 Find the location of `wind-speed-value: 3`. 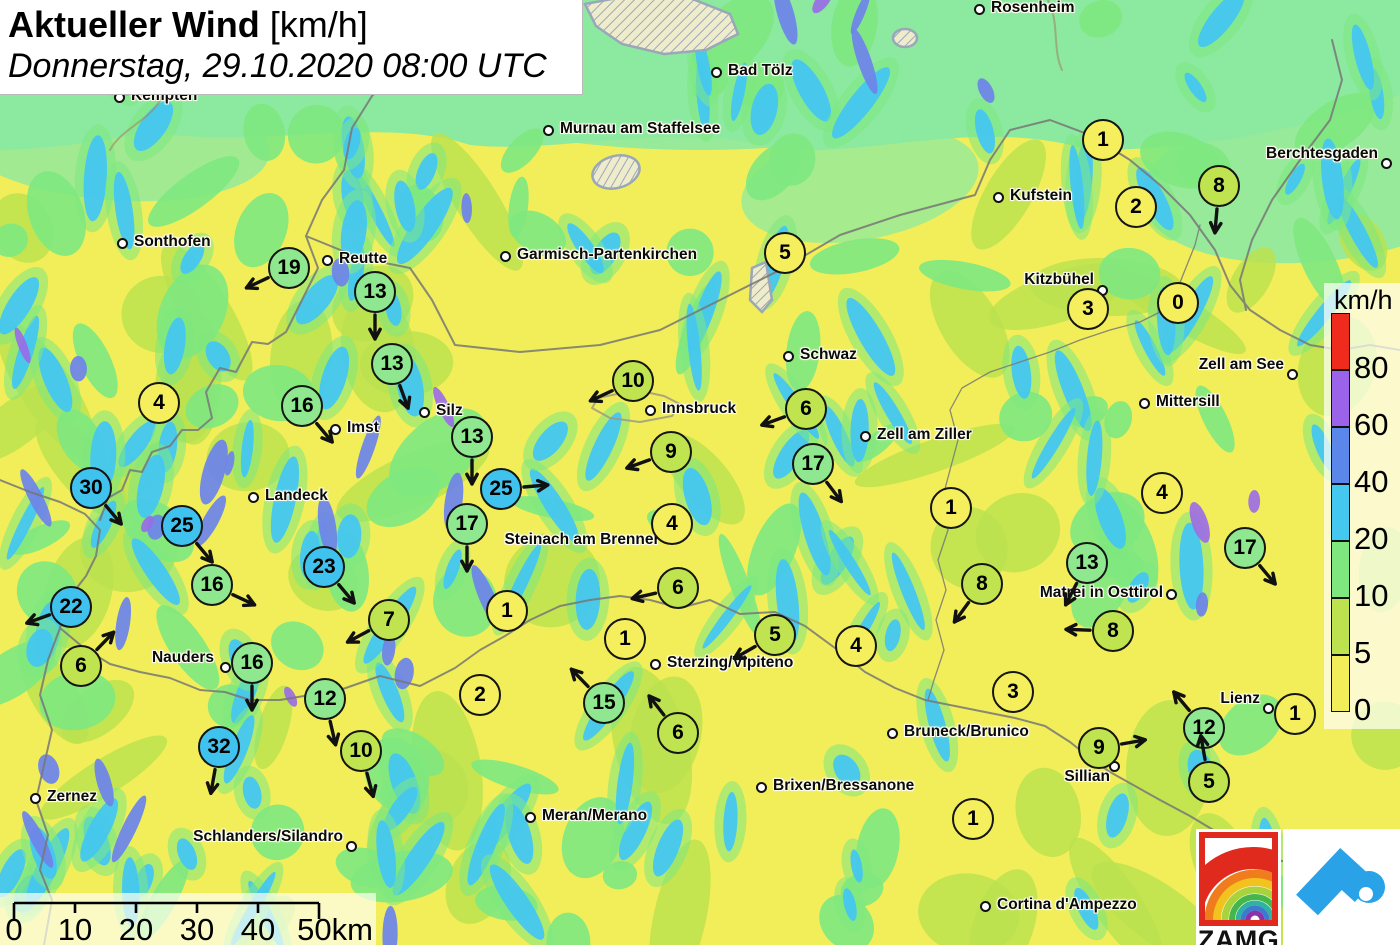

wind-speed-value: 3 is located at coordinates (1013, 692).